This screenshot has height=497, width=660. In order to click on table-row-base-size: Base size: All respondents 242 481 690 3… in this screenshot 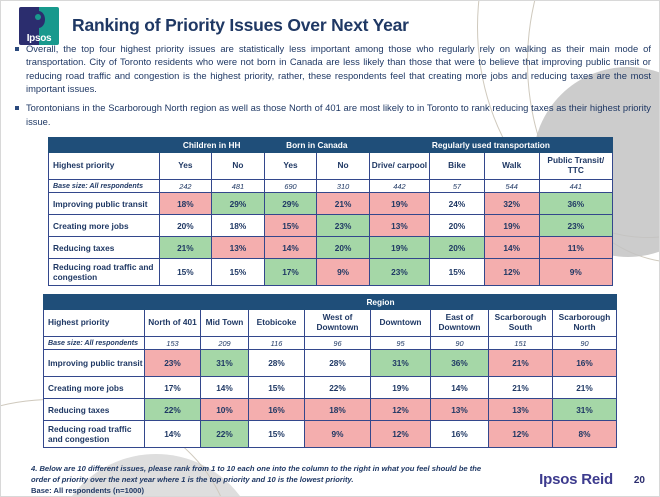, I will do `click(331, 186)`.